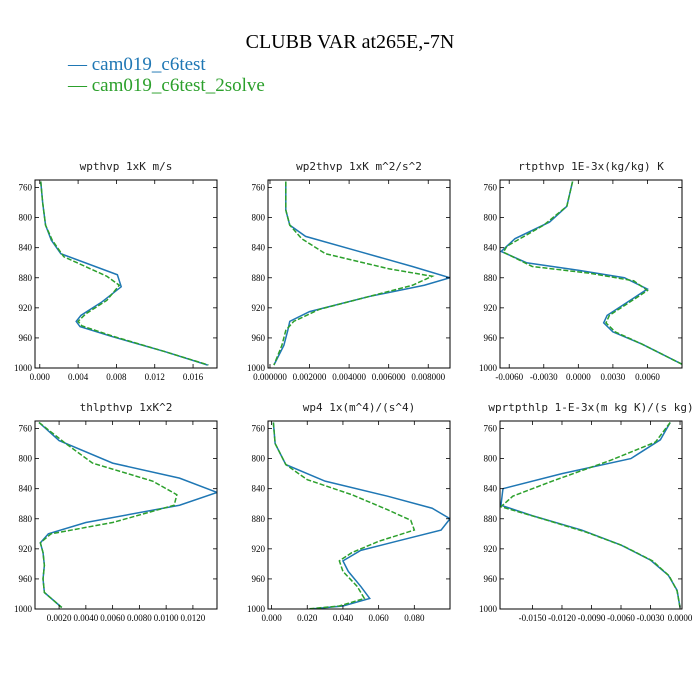 The width and height of the screenshot is (700, 700). I want to click on x-tick-label: 0.0040, so click(85, 618).